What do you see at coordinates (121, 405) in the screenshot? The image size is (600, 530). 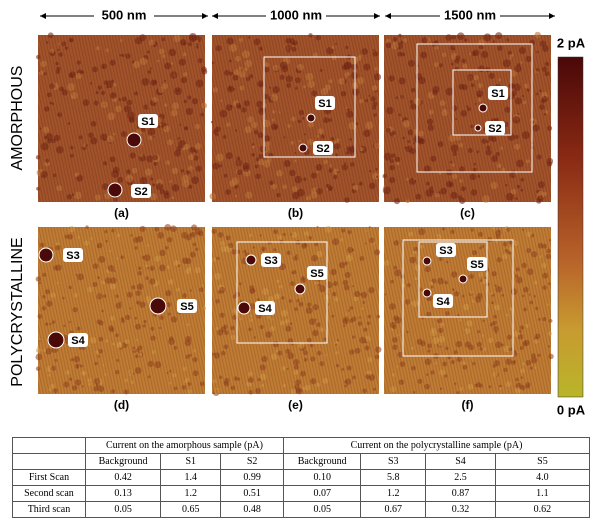 I see `panel-label: (d)` at bounding box center [121, 405].